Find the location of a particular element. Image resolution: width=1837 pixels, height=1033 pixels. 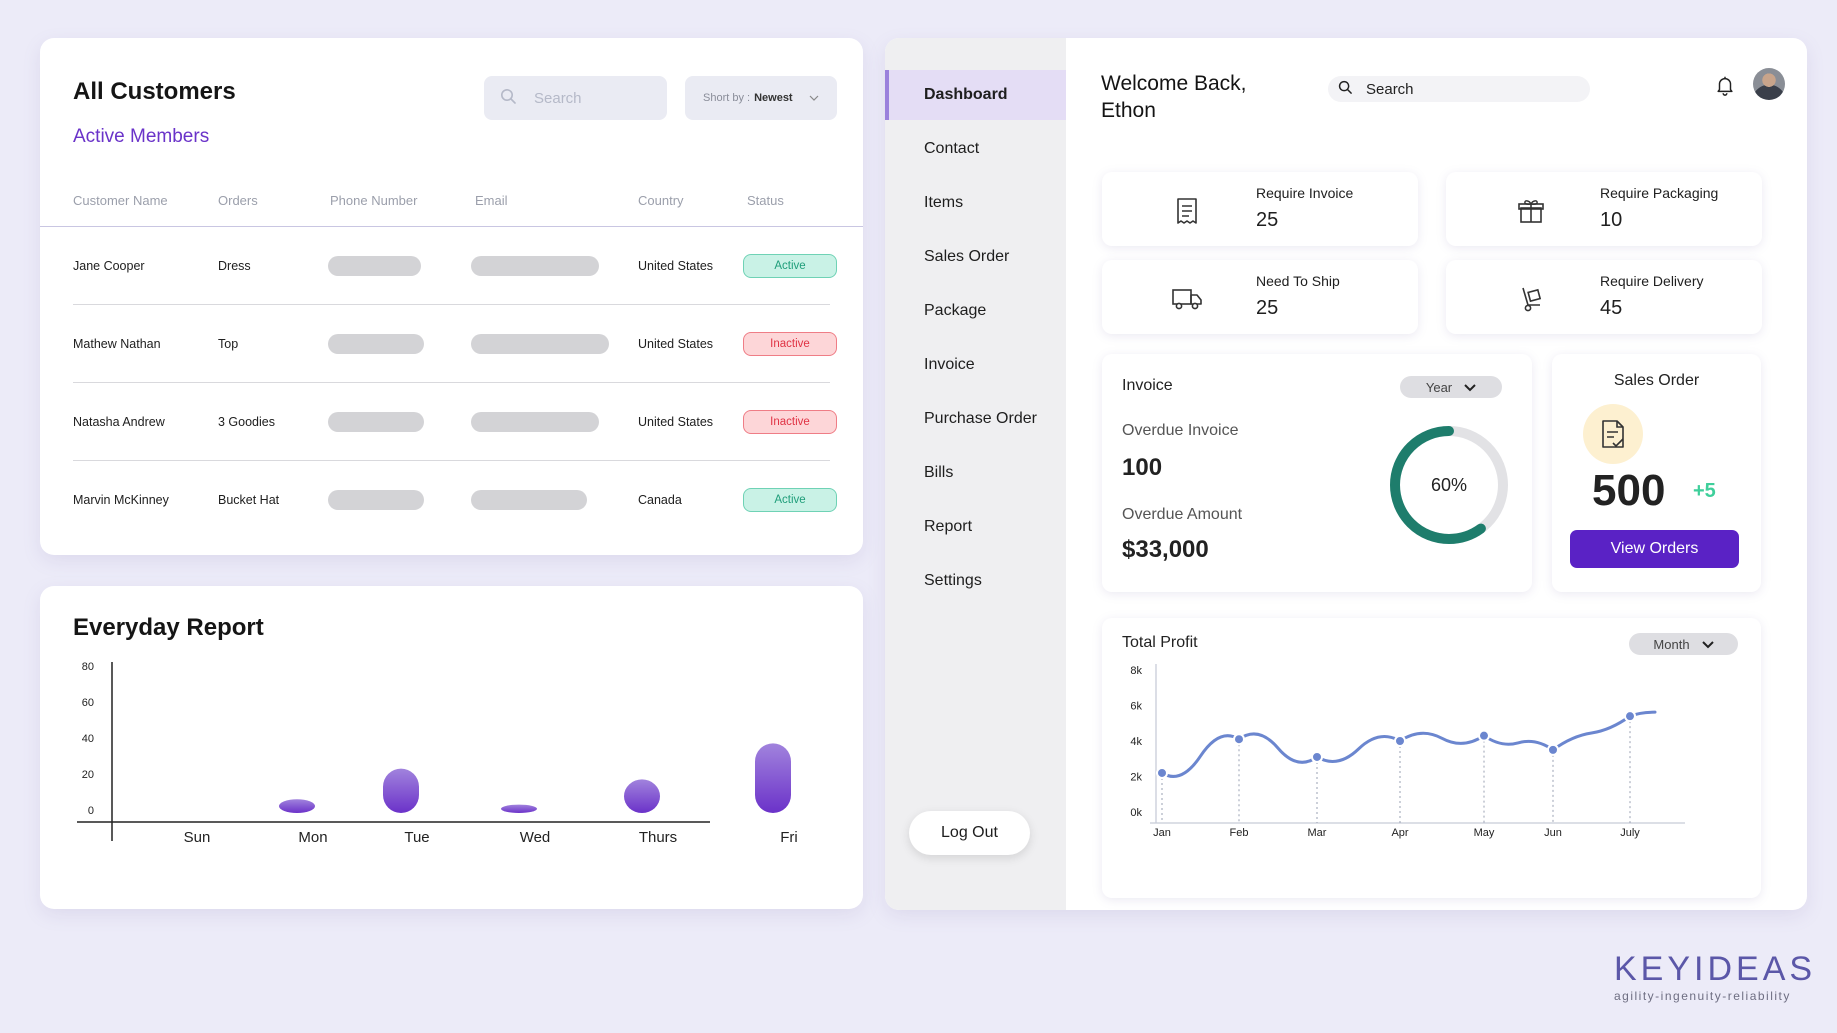

nav-item-package: Package is located at coordinates (955, 310).